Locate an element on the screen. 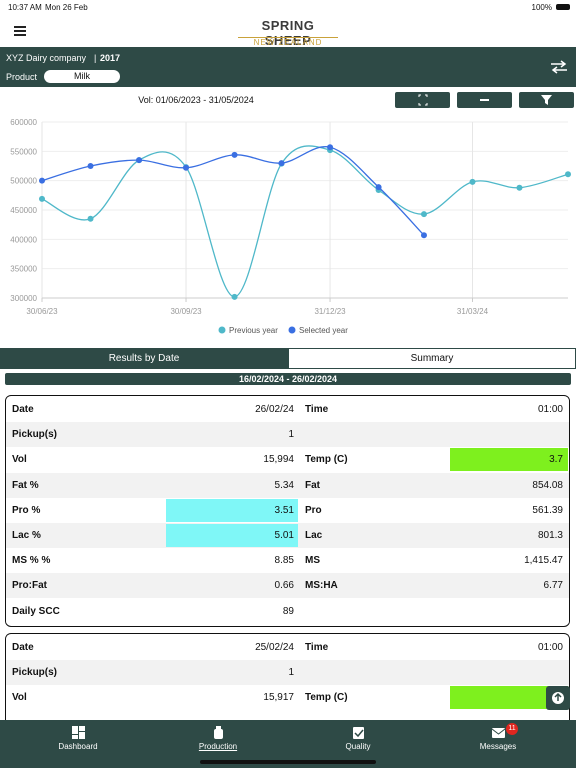  result-row: Date 26/02/24 Time 01:00 is located at coordinates (287, 409).